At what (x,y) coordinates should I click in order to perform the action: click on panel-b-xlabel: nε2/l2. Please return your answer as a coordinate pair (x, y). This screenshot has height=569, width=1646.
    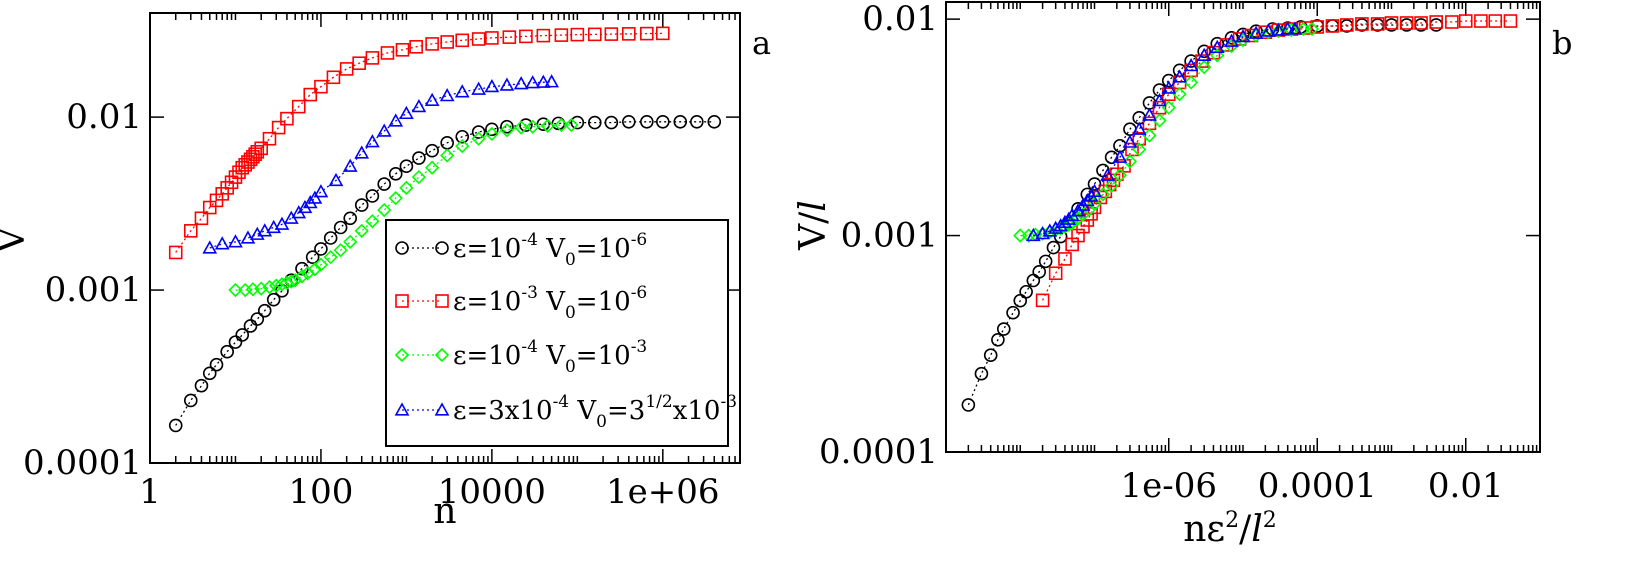
    Looking at the image, I should click on (1230, 529).